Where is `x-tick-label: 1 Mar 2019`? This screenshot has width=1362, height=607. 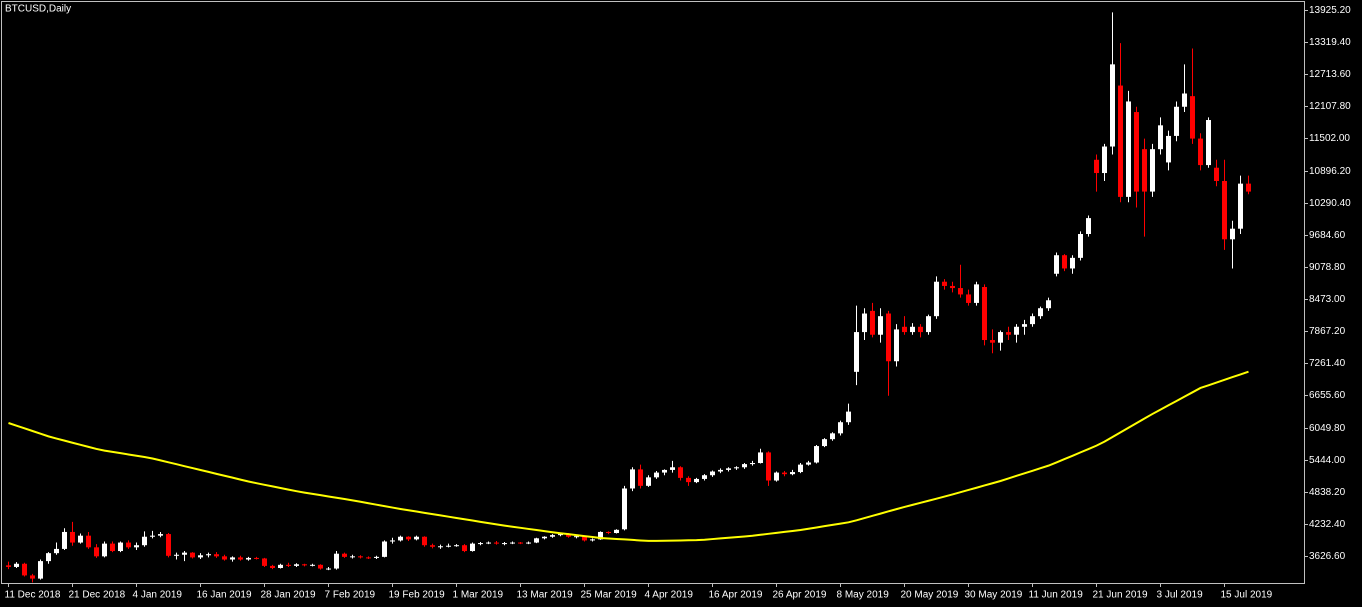
x-tick-label: 1 Mar 2019 is located at coordinates (478, 595).